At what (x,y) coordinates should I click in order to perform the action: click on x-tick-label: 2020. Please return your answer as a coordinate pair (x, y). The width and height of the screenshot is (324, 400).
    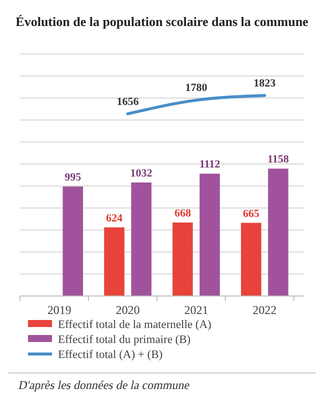
    Looking at the image, I should click on (128, 310).